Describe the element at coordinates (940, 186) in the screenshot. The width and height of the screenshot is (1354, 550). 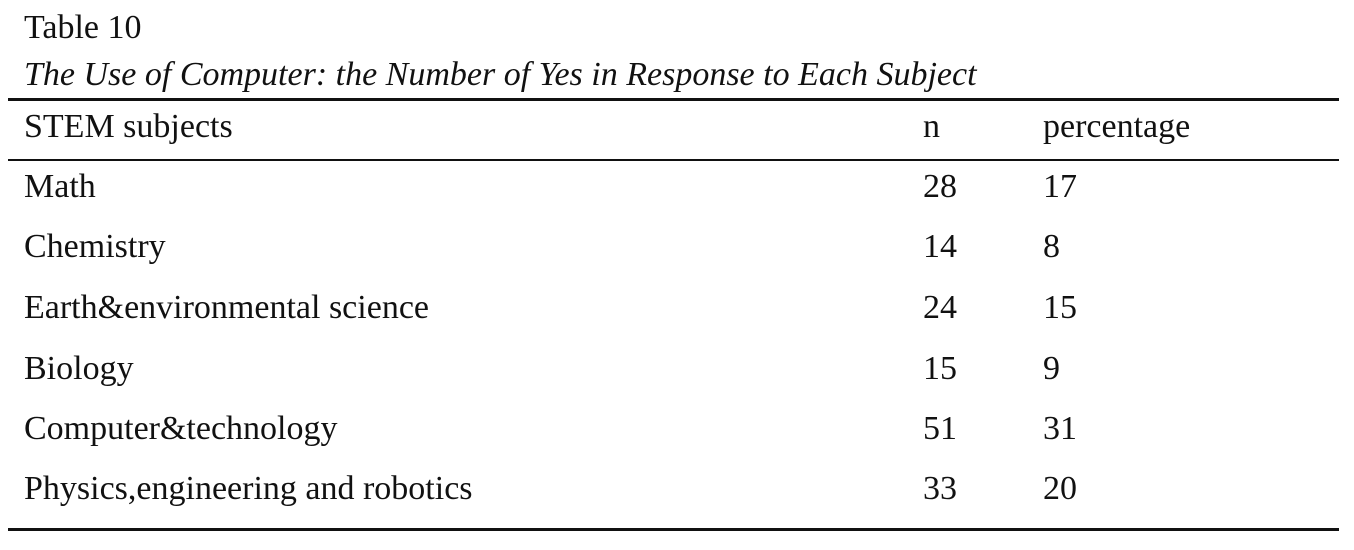
I see `n-cell: 28` at that location.